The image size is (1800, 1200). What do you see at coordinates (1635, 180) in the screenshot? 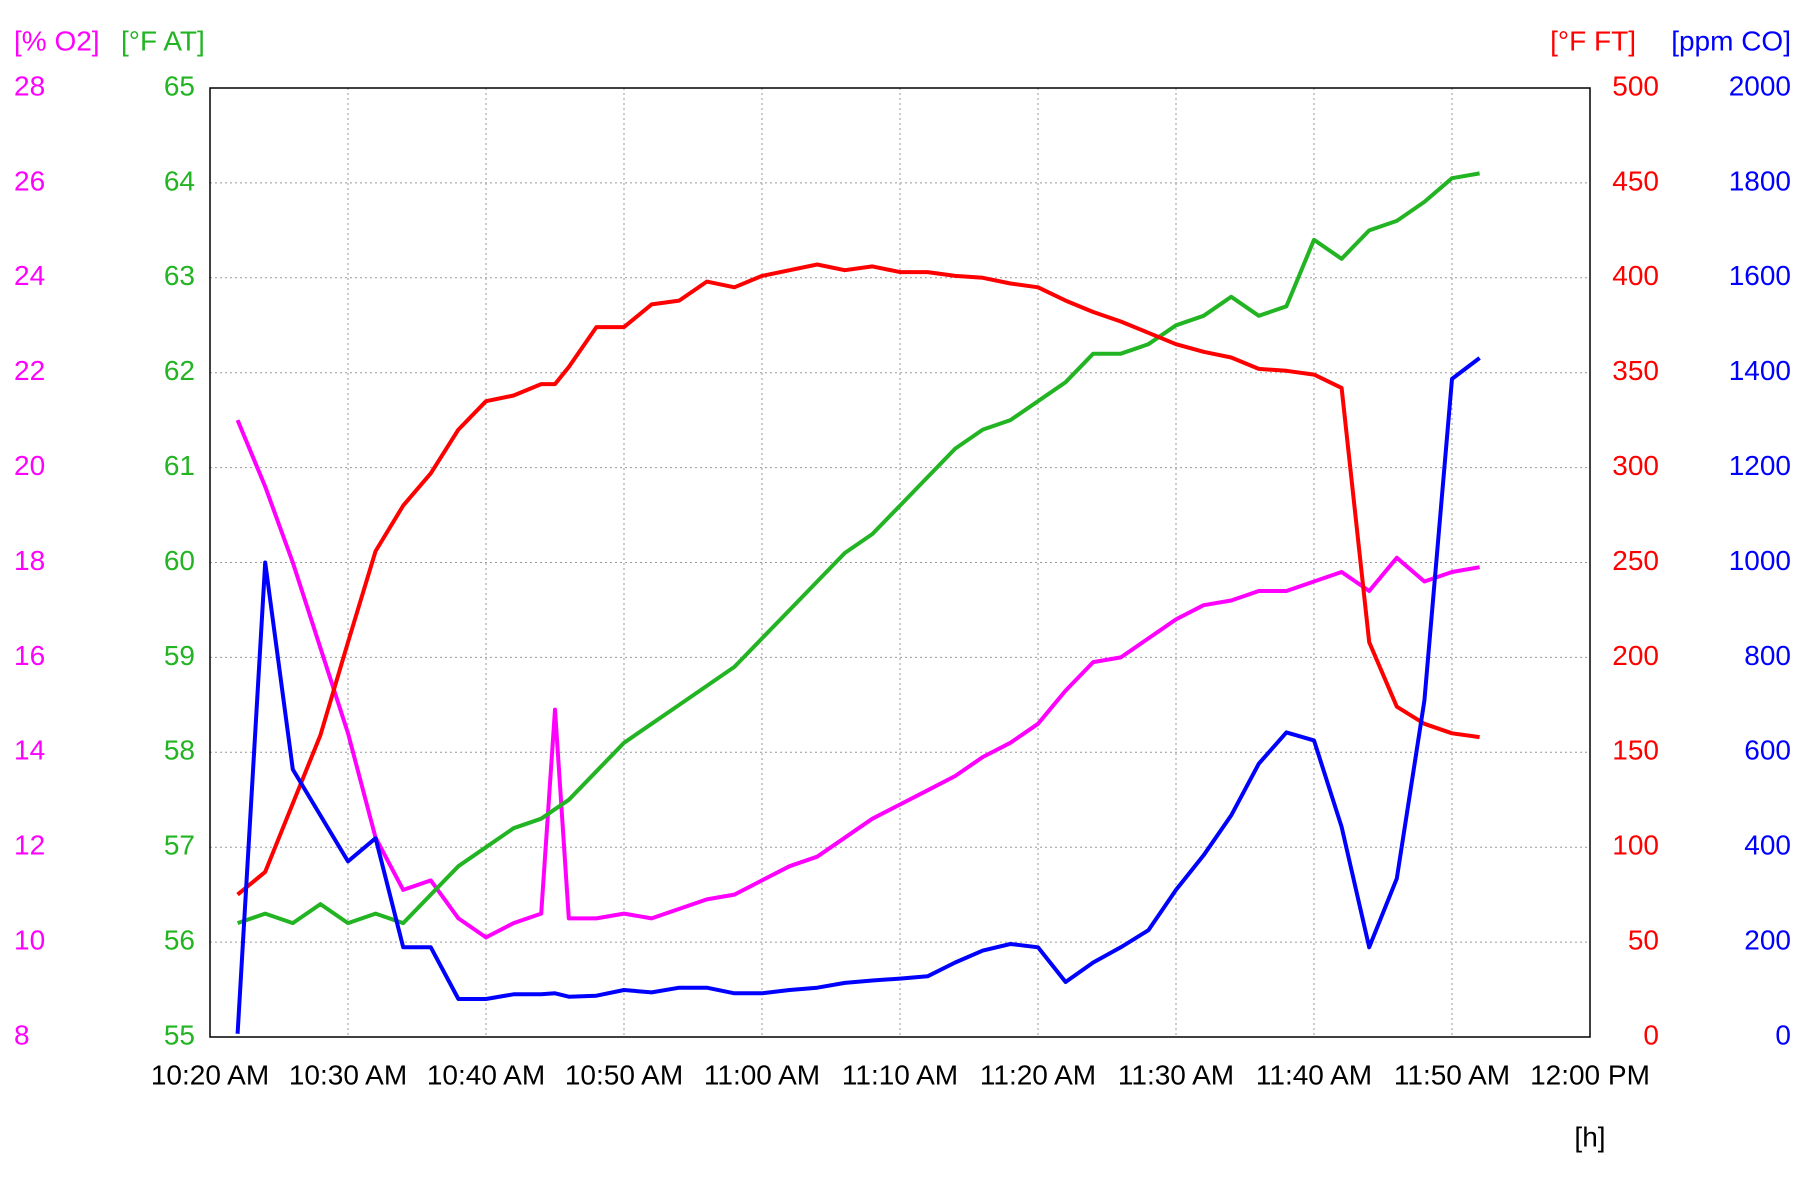
I see `y-tick-label: 450` at bounding box center [1635, 180].